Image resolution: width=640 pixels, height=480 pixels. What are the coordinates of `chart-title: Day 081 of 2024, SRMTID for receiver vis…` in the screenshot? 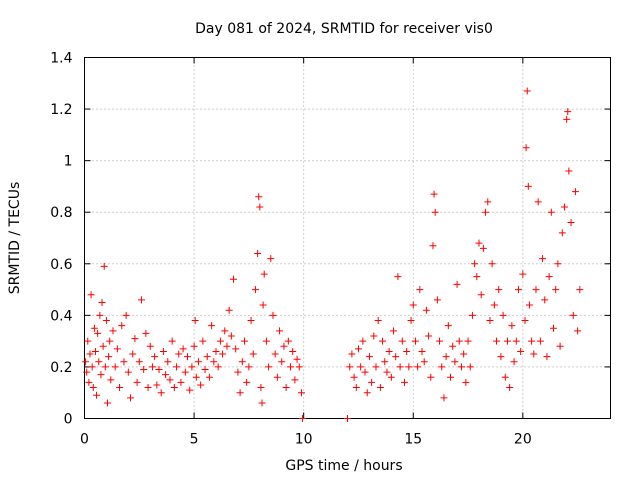 It's located at (344, 29).